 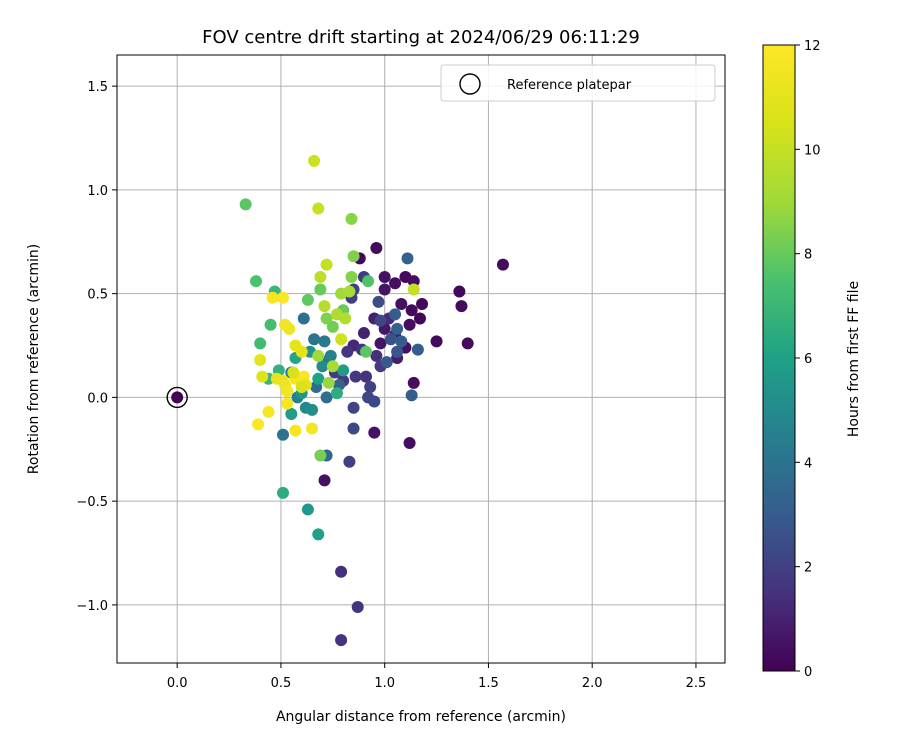 I want to click on x-axis-label: Angular distance from reference (arcmin), so click(x=421, y=717).